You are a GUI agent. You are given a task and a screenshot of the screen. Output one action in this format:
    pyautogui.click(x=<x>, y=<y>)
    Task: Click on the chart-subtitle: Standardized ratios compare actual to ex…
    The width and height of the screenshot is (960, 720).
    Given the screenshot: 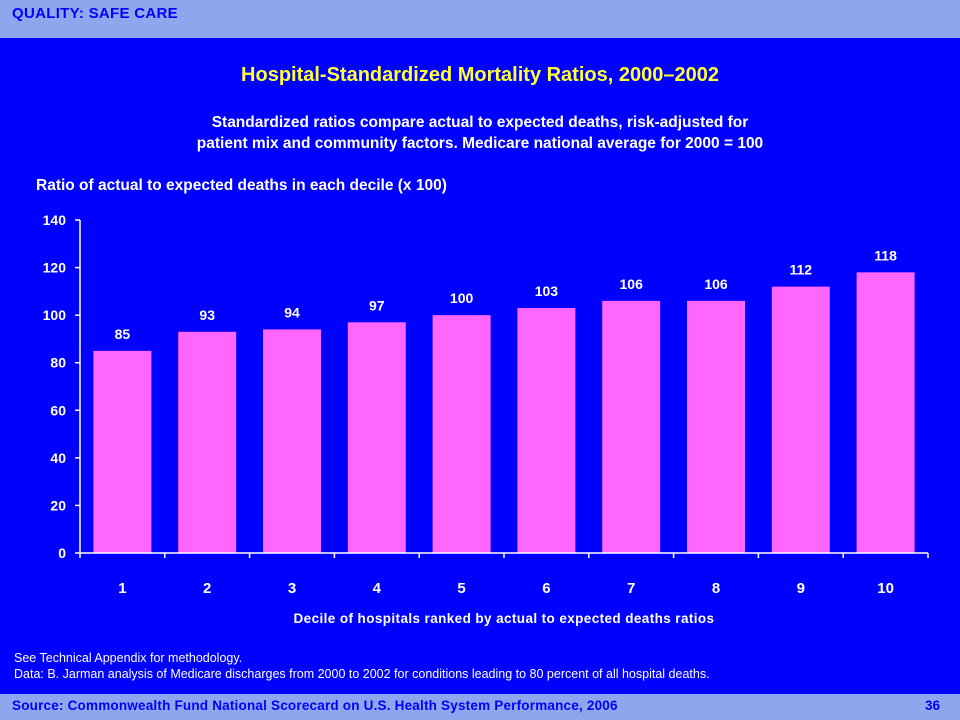 What is the action you would take?
    pyautogui.click(x=480, y=133)
    